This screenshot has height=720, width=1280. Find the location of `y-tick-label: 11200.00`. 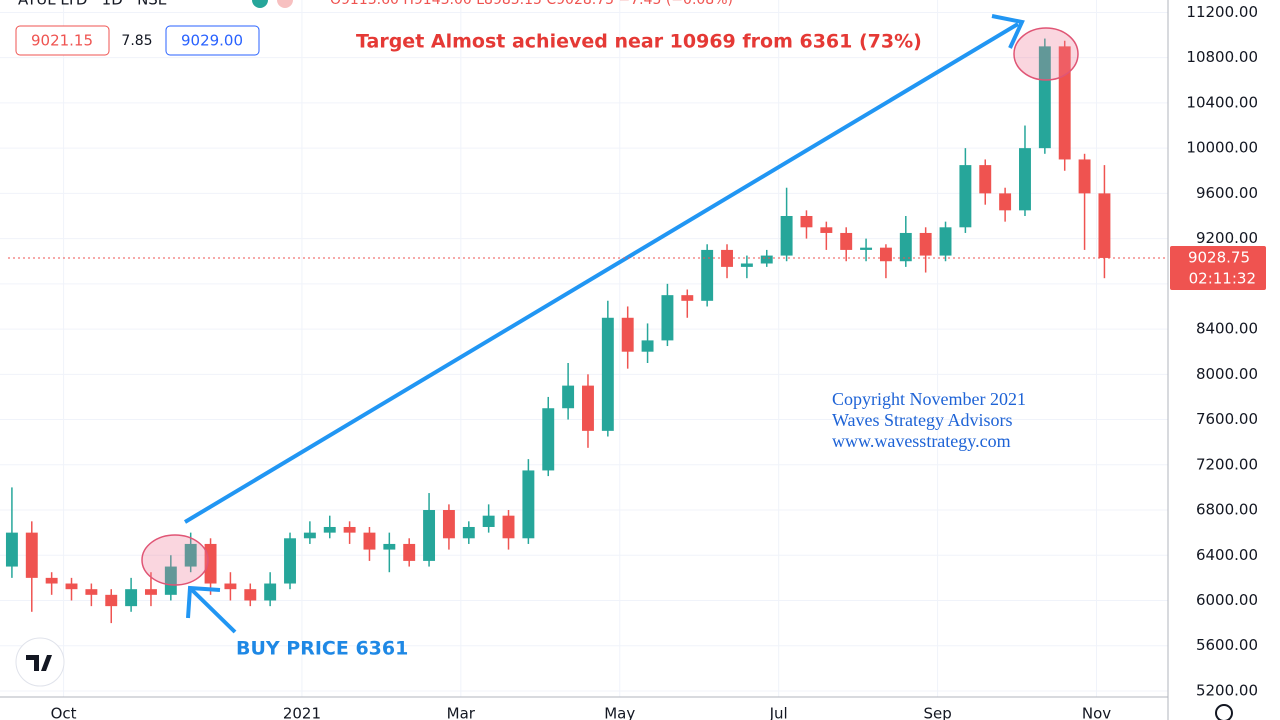

y-tick-label: 11200.00 is located at coordinates (1222, 12).